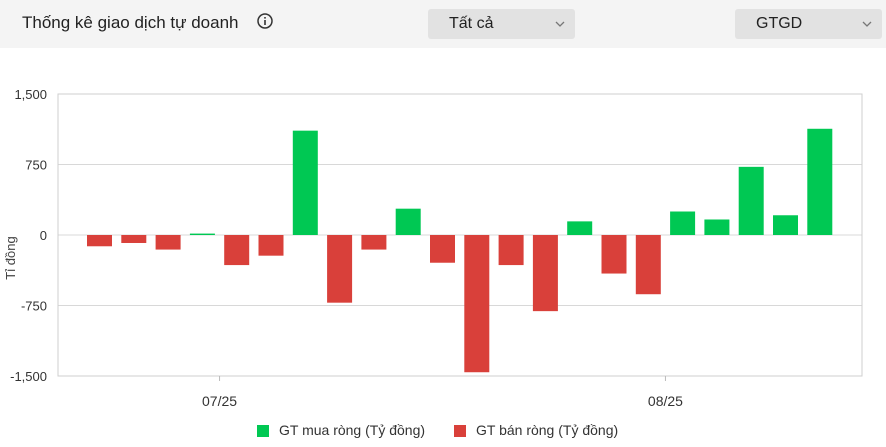  I want to click on y-axis-label: Tỉ đồng, so click(10, 257).